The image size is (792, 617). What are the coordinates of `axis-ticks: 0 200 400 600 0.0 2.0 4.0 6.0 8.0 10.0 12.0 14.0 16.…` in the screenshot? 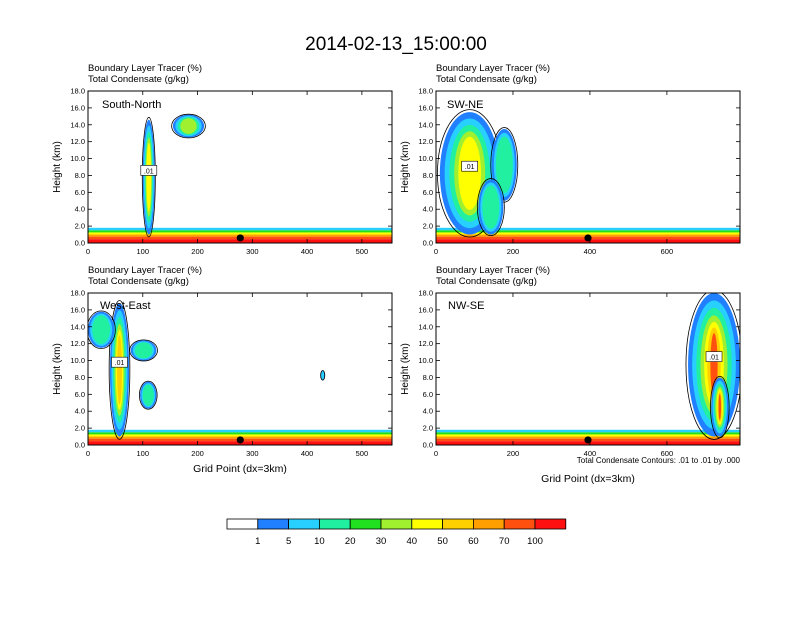 It's located at (579, 171).